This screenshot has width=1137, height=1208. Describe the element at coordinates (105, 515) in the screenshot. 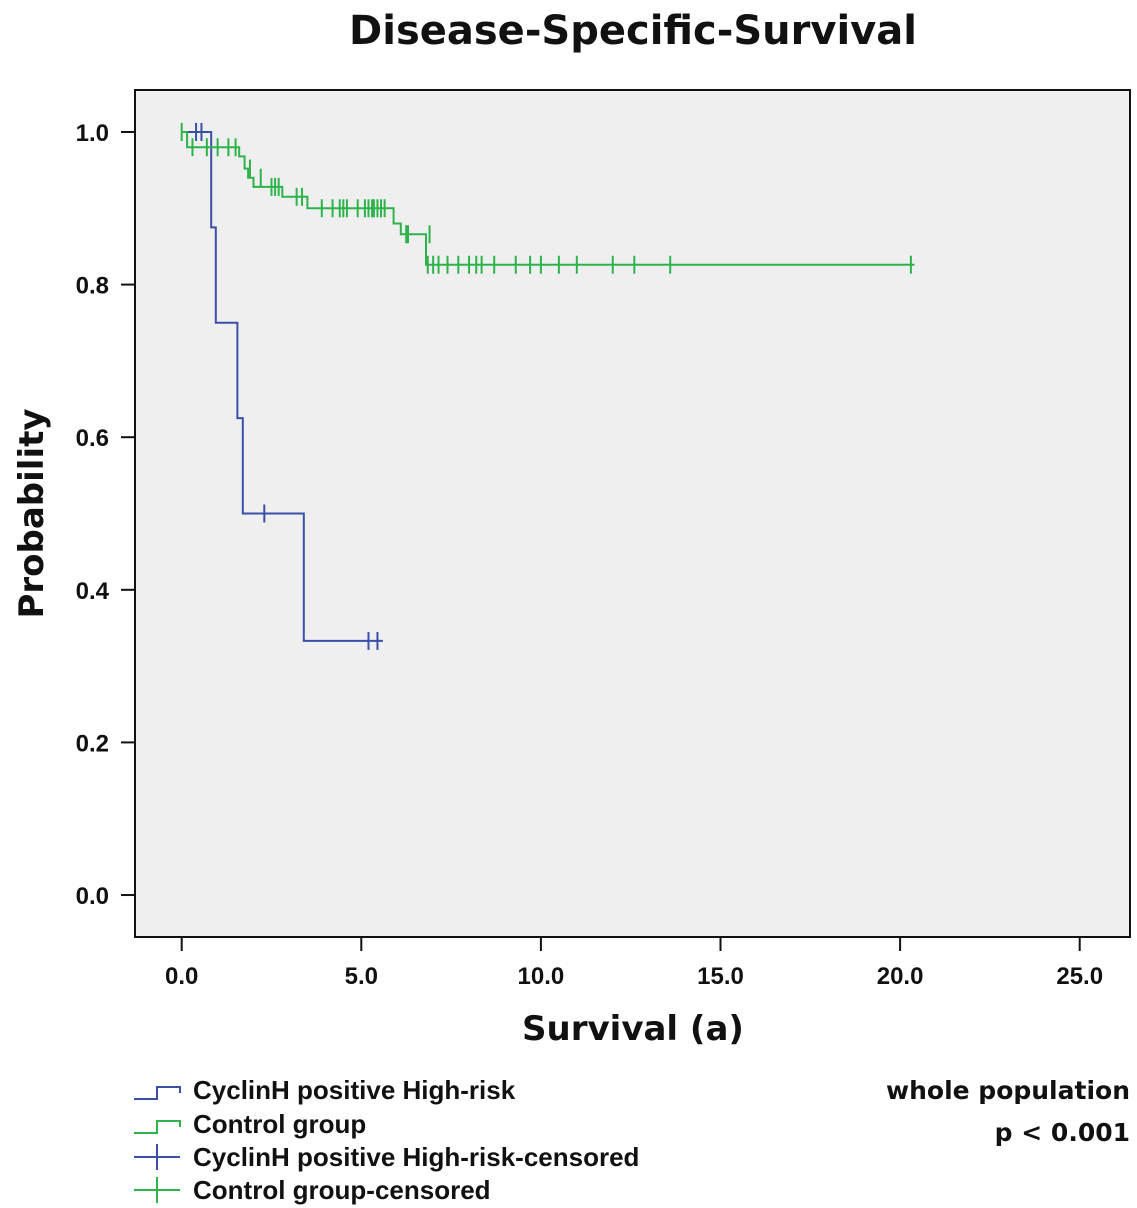

I see `y-axis: 0.0 0.2 0.4 0.6 0.8 1.0` at that location.